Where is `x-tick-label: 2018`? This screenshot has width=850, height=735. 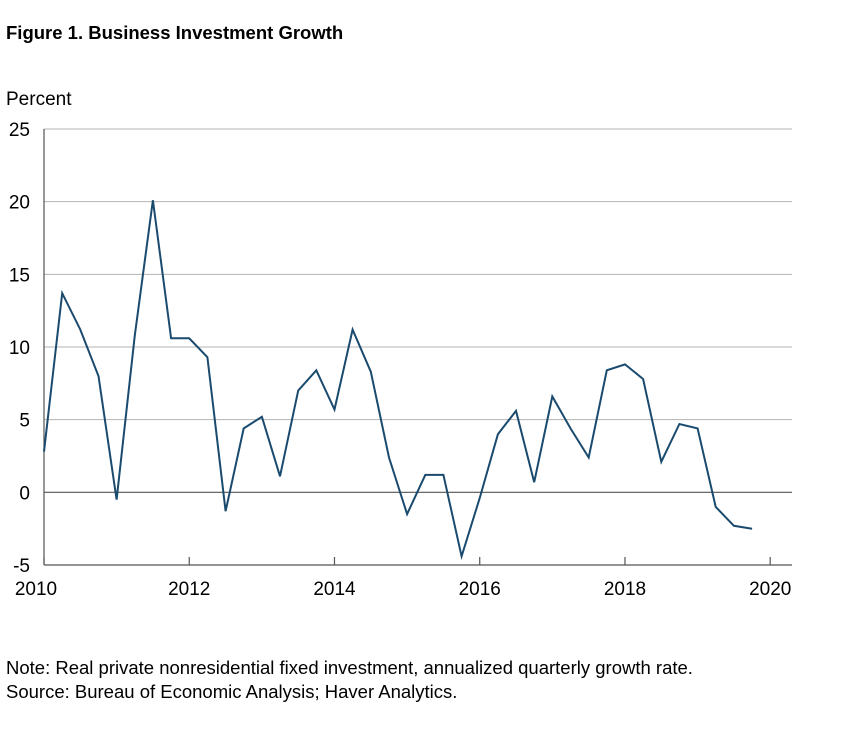
x-tick-label: 2018 is located at coordinates (625, 589).